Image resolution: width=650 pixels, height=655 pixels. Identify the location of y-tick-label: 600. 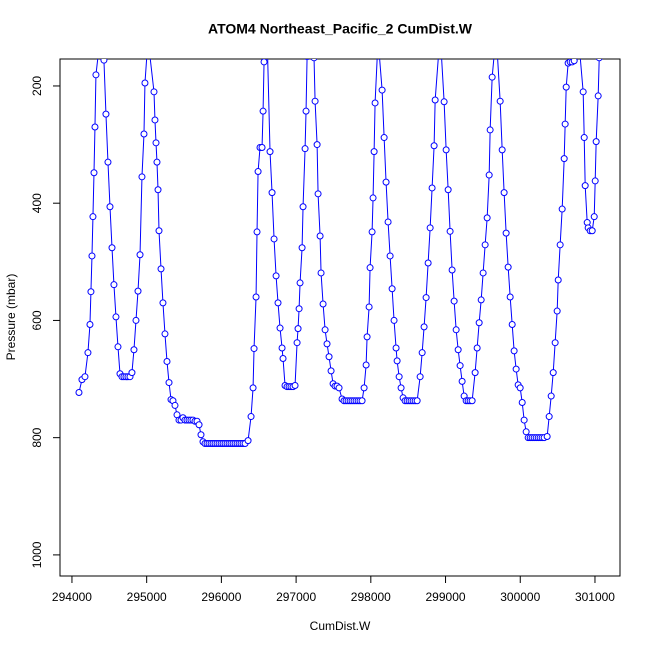
(37, 320).